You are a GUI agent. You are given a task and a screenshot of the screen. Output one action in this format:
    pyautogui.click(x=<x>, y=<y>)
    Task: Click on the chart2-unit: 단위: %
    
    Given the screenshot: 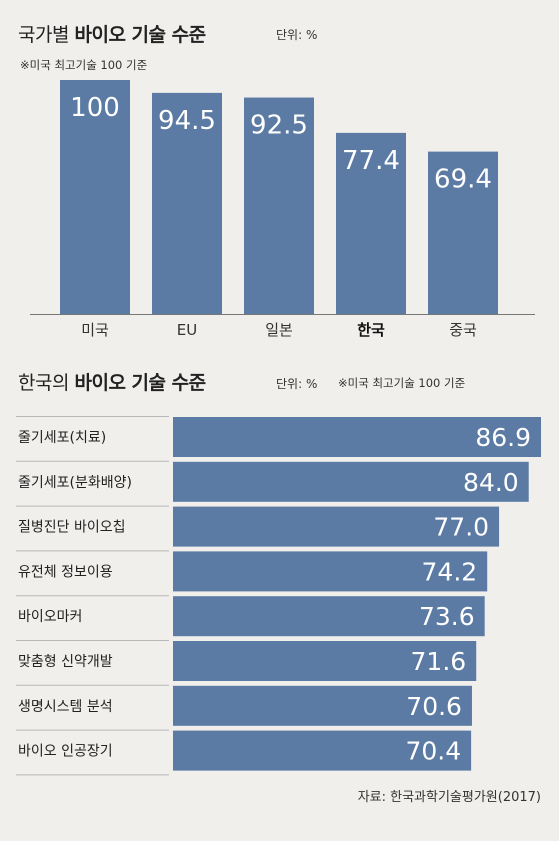 What is the action you would take?
    pyautogui.click(x=297, y=384)
    